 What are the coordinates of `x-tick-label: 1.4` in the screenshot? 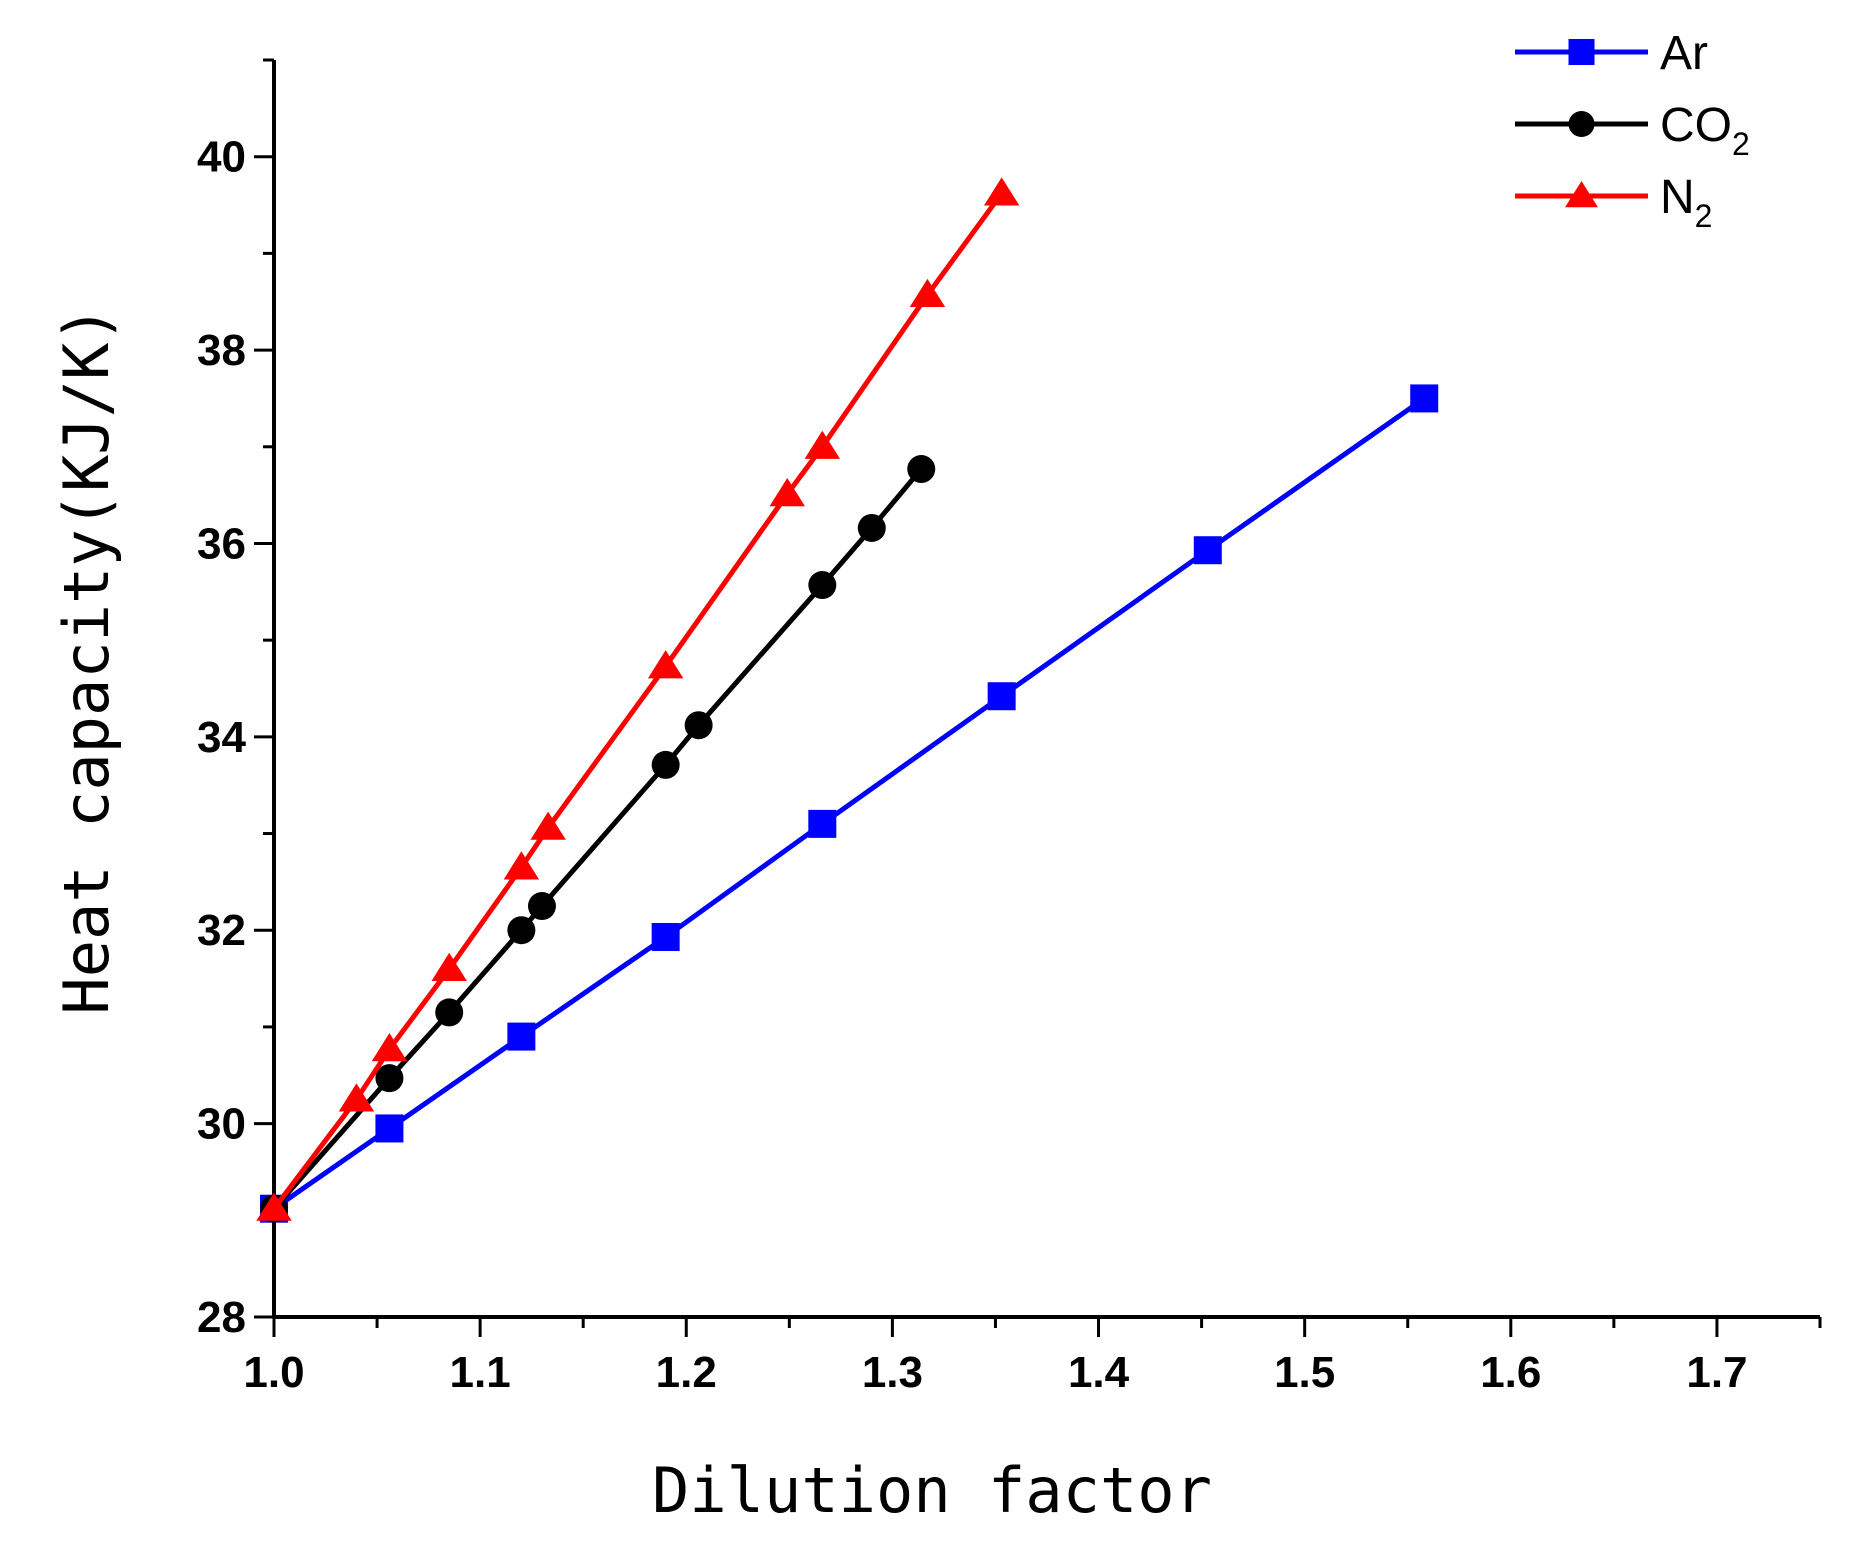 It's located at (1099, 1372).